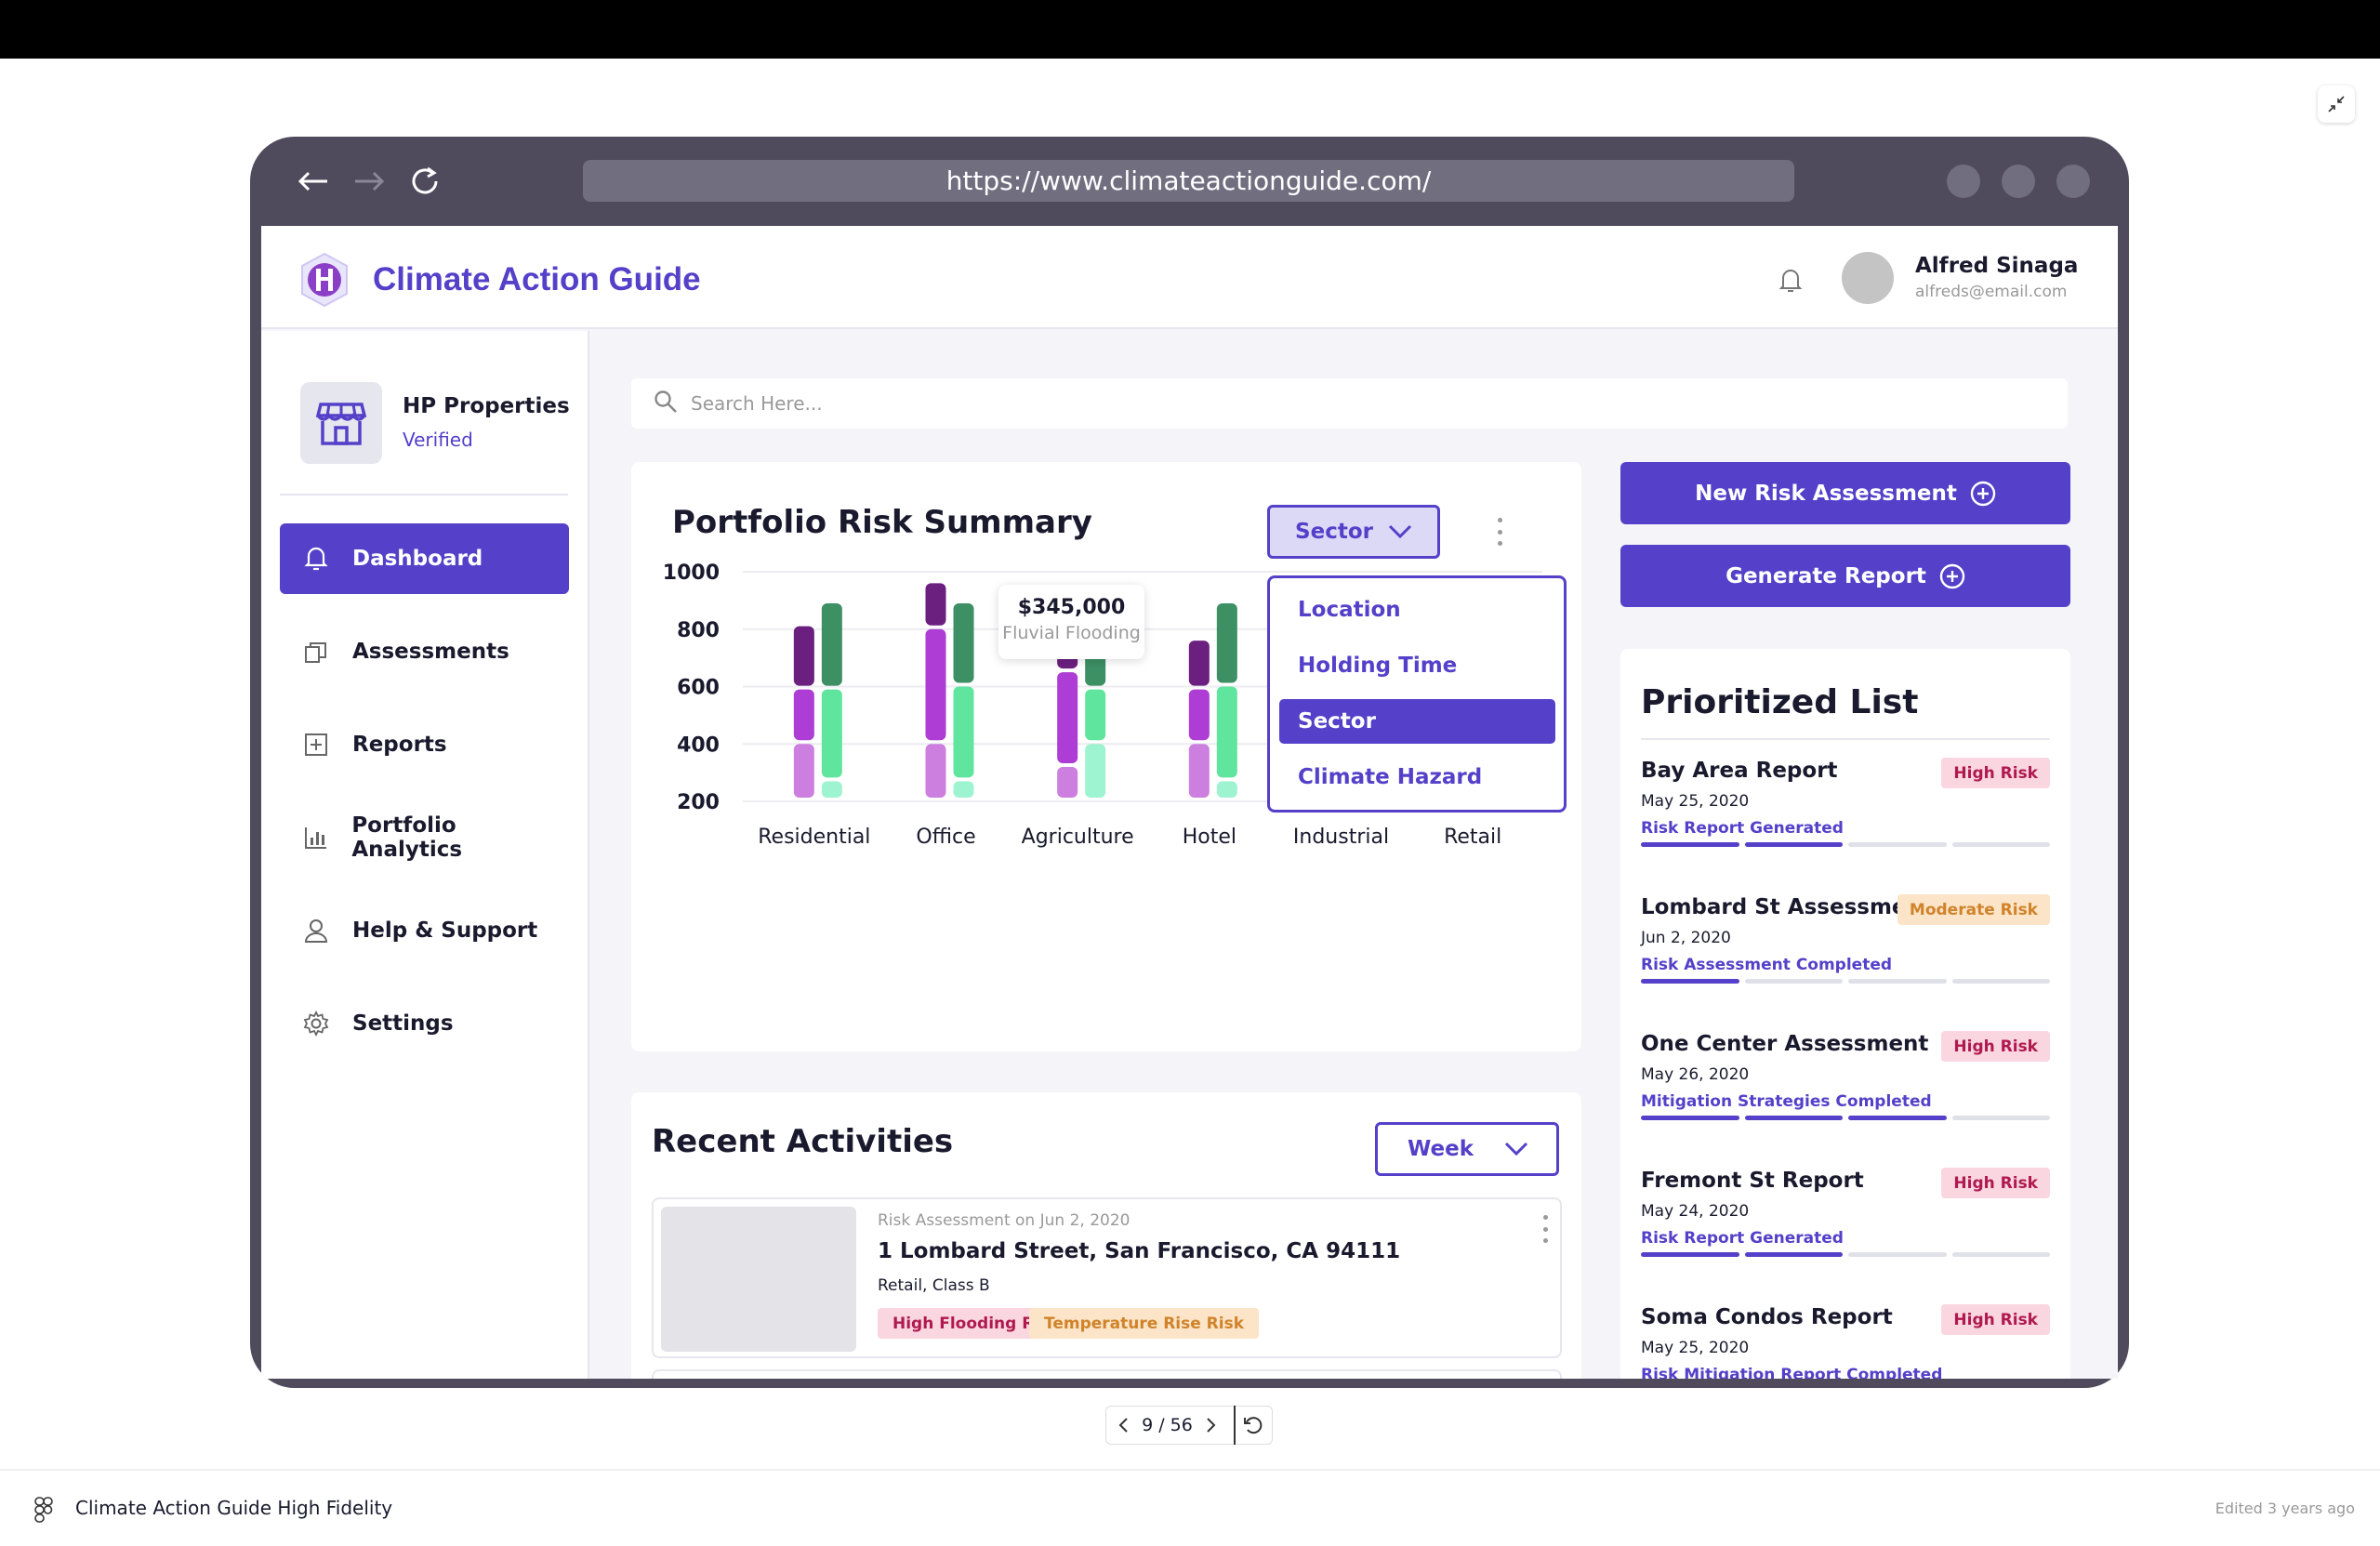 The height and width of the screenshot is (1546, 2380). I want to click on prioritized-item-date: May 24, 2020, so click(1695, 1211).